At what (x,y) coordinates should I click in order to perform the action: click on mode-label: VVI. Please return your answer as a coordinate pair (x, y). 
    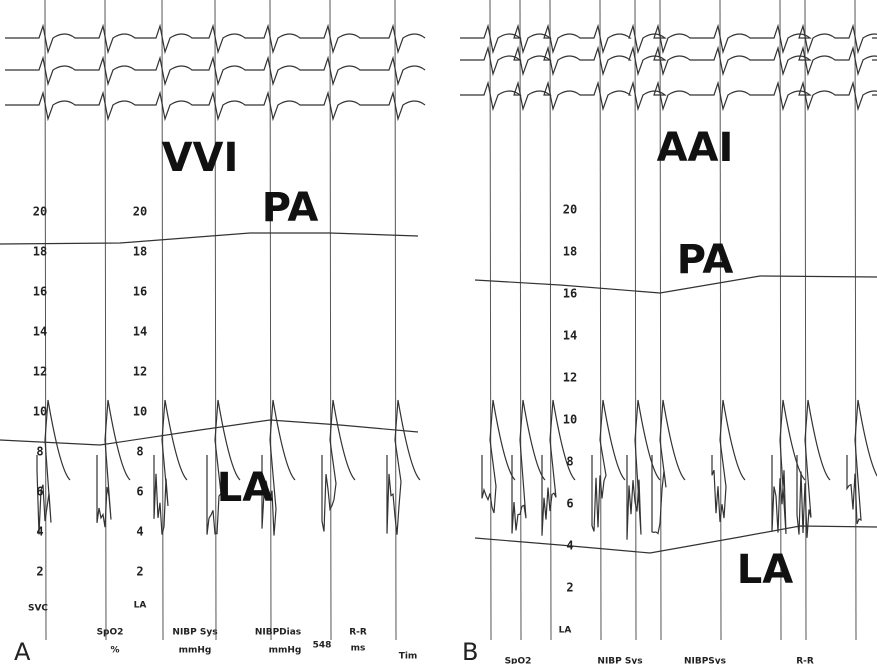
    Looking at the image, I should click on (200, 158).